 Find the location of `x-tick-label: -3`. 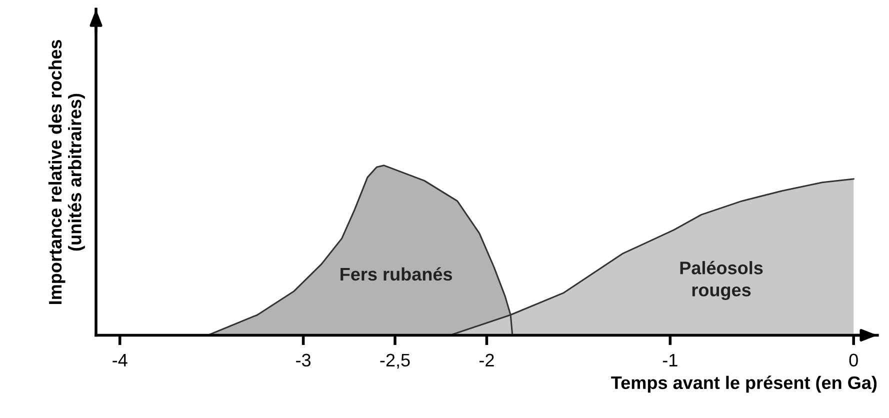

x-tick-label: -3 is located at coordinates (303, 360).